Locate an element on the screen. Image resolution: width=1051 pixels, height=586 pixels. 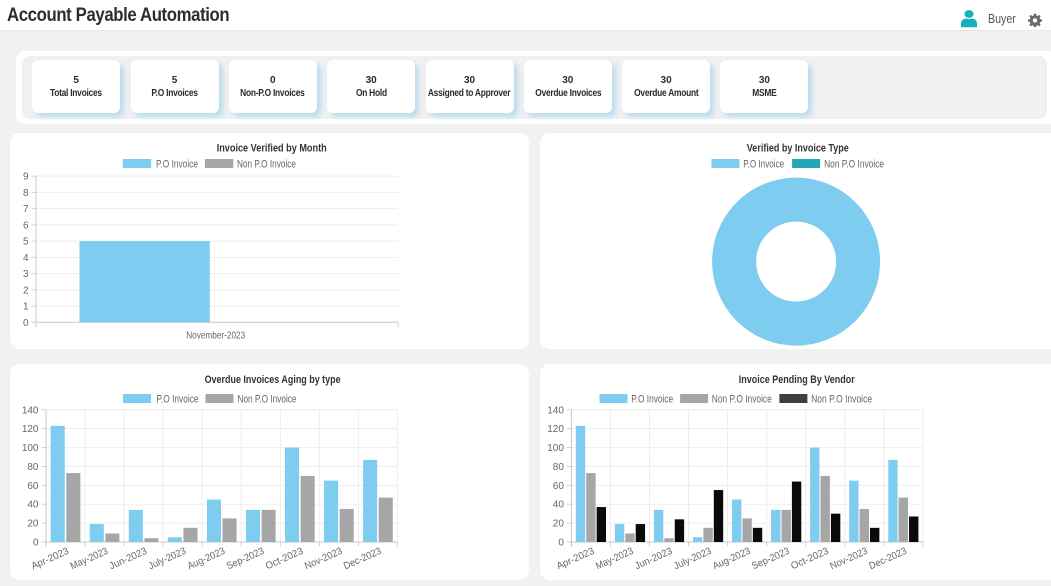
svg-text: 6 is located at coordinates (26, 225).